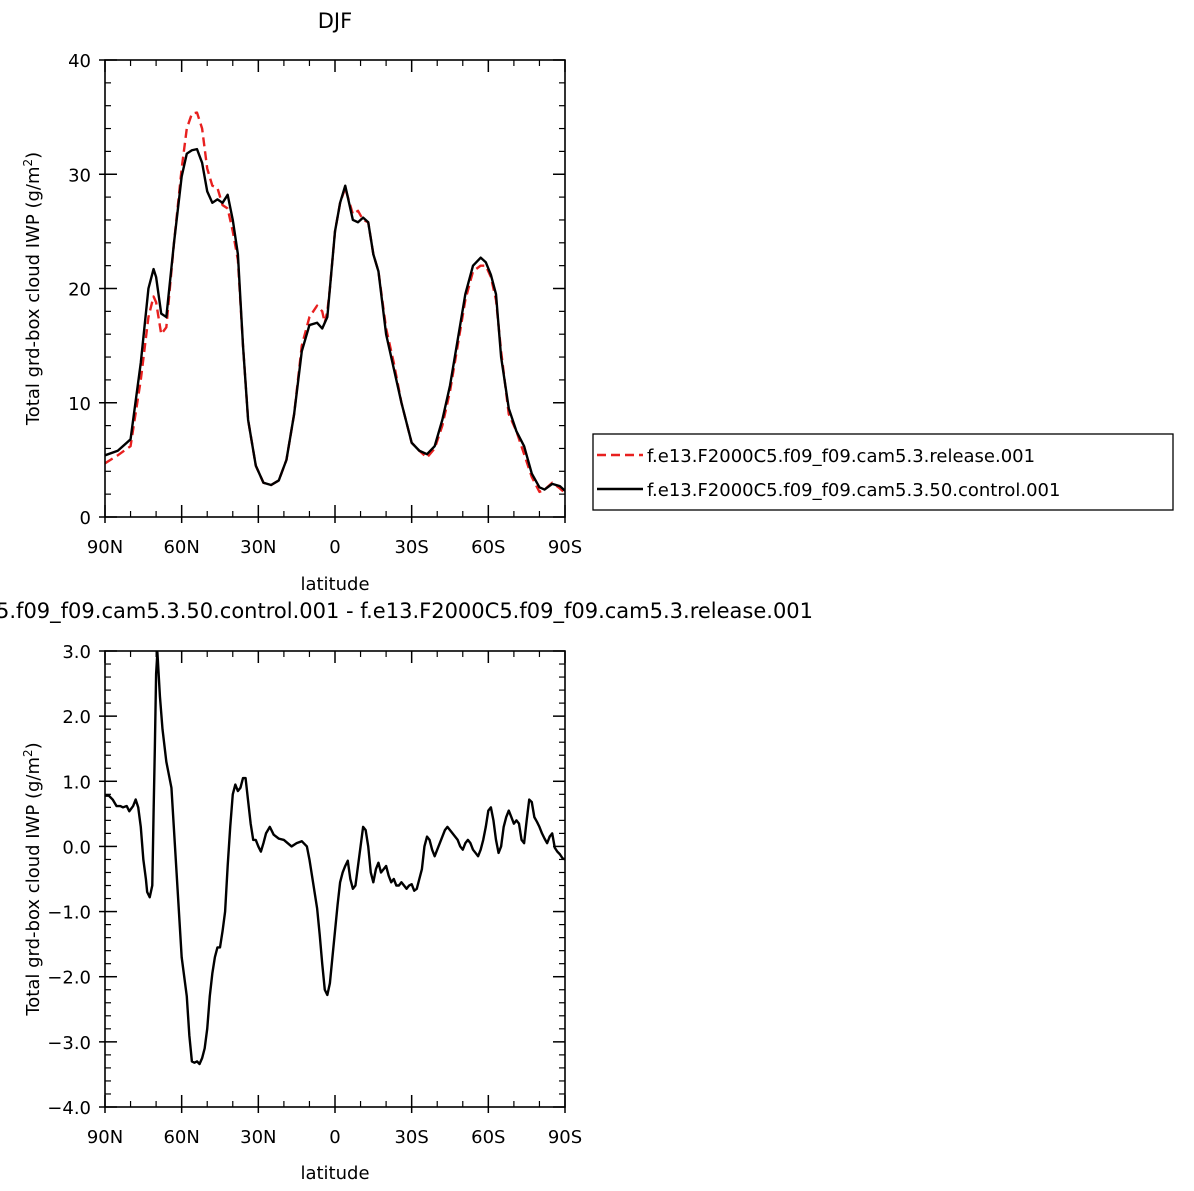 Image resolution: width=1194 pixels, height=1191 pixels. Describe the element at coordinates (69, 1043) in the screenshot. I see `y-tick-label: −3.0` at that location.